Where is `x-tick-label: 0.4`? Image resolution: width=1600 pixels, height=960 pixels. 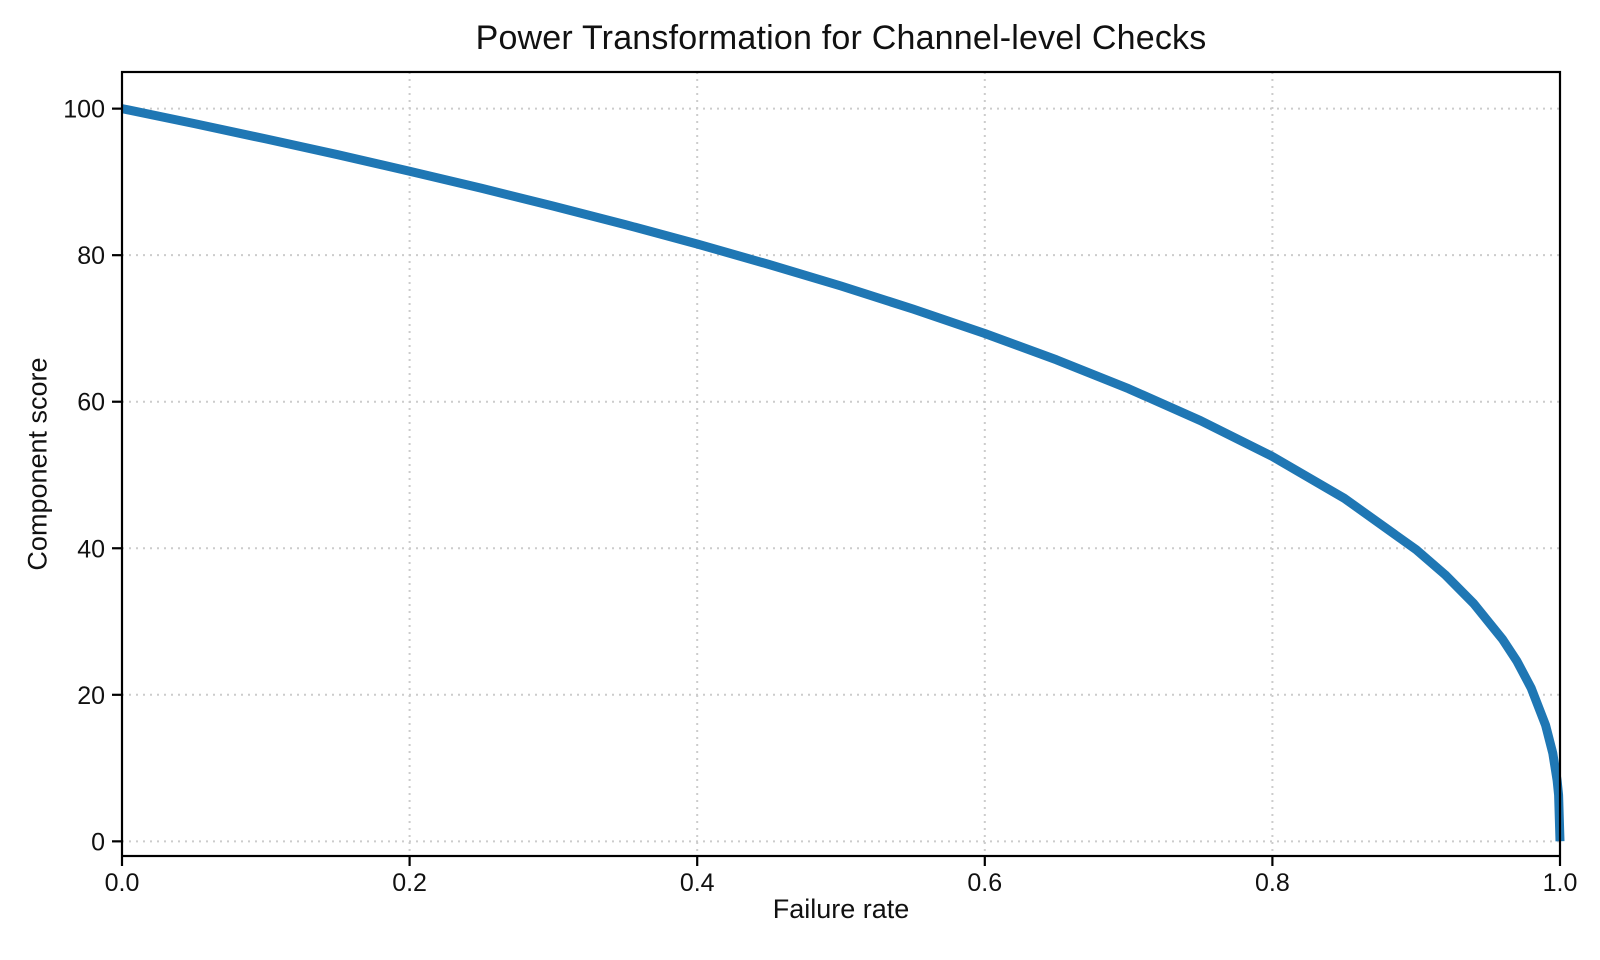
x-tick-label: 0.4 is located at coordinates (697, 883).